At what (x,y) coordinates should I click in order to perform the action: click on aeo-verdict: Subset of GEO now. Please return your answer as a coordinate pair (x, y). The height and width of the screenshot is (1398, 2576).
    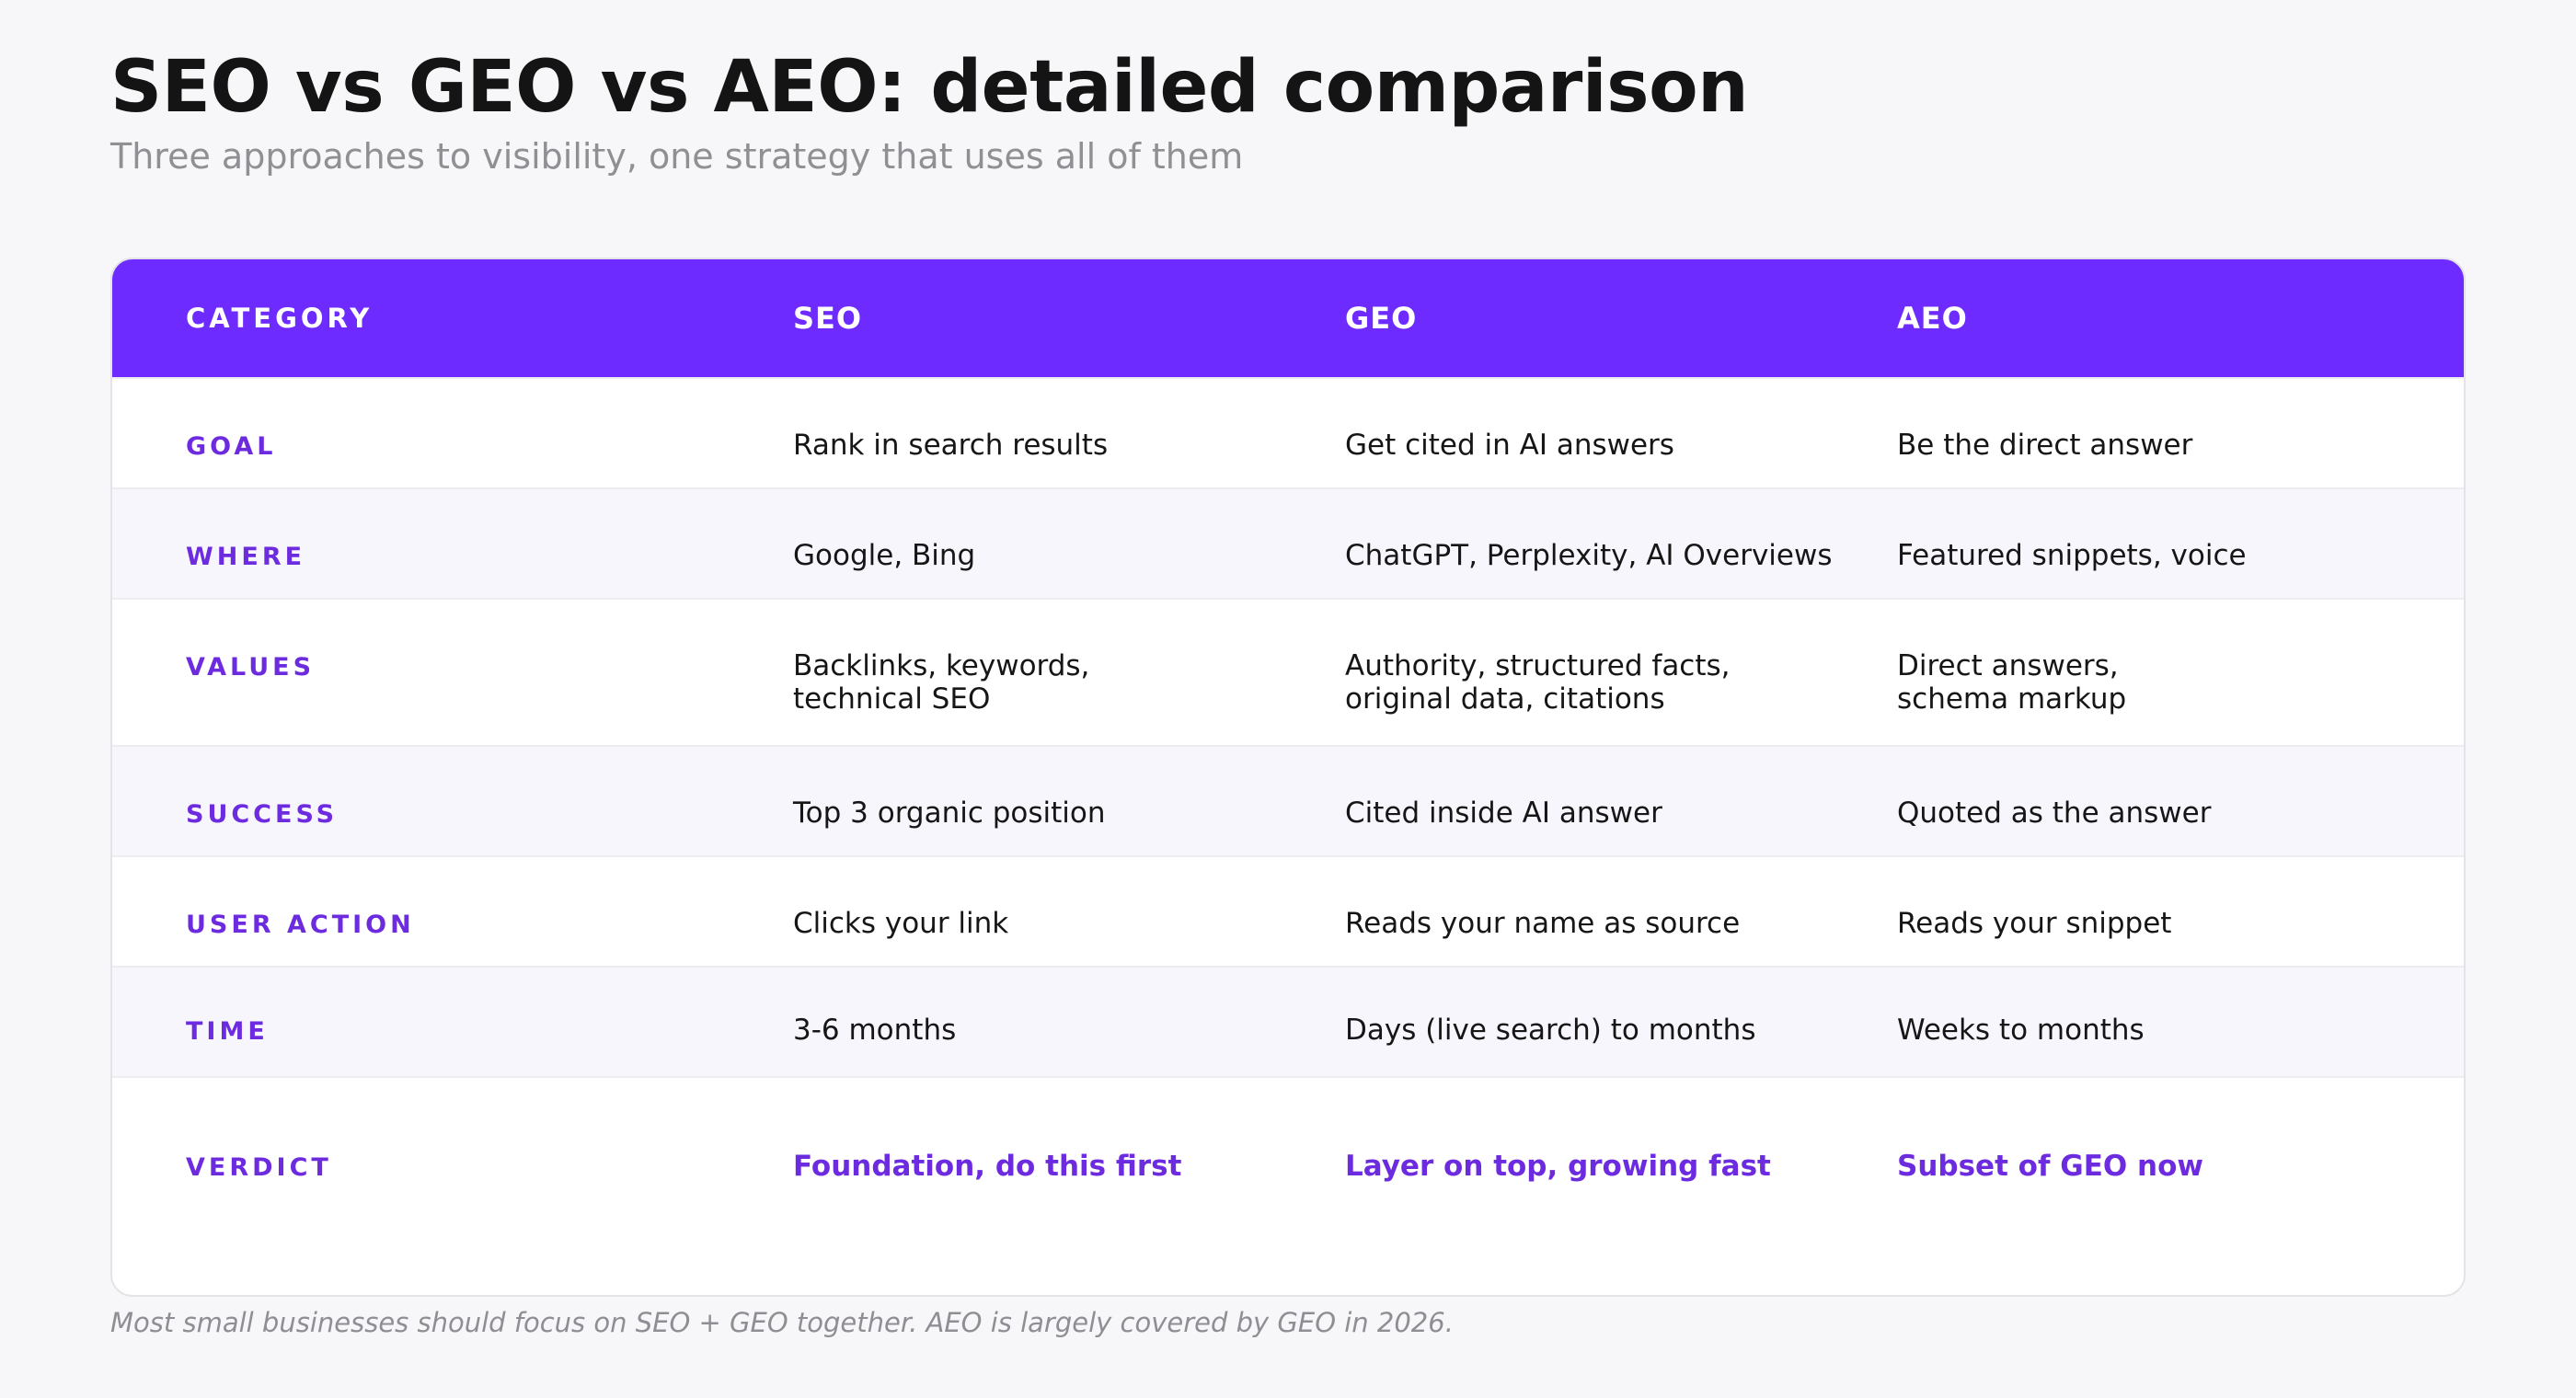
    Looking at the image, I should click on (2050, 1166).